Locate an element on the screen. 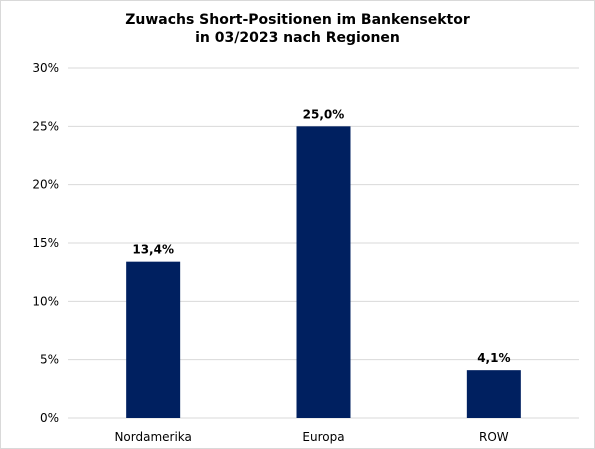 This screenshot has height=449, width=595. y-tick-label: 15% is located at coordinates (45, 243).